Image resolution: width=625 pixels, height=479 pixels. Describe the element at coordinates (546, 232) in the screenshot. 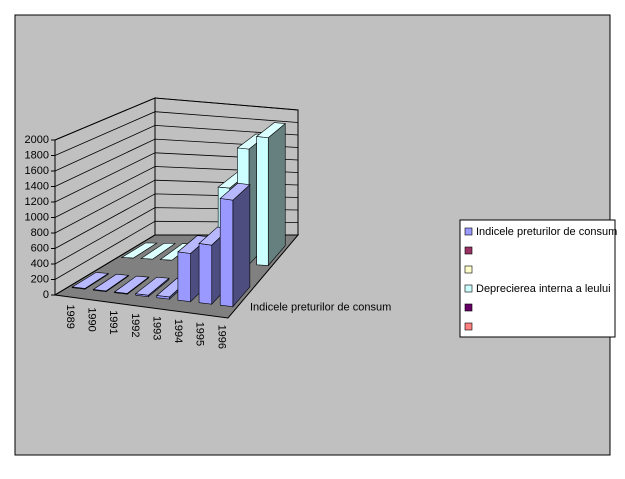

I see `legend-label: Indicele preturilor de consum` at that location.